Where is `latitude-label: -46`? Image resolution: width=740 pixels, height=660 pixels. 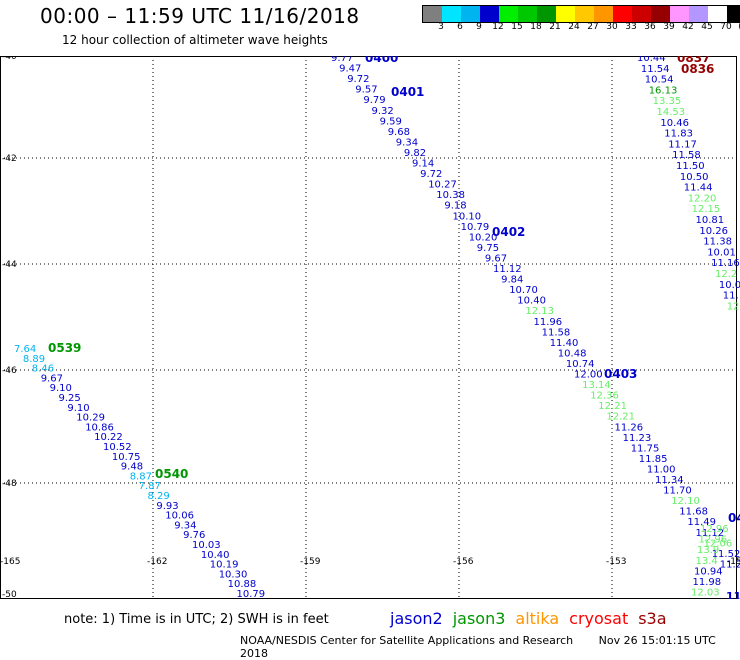
latitude-label: -46 is located at coordinates (9, 371).